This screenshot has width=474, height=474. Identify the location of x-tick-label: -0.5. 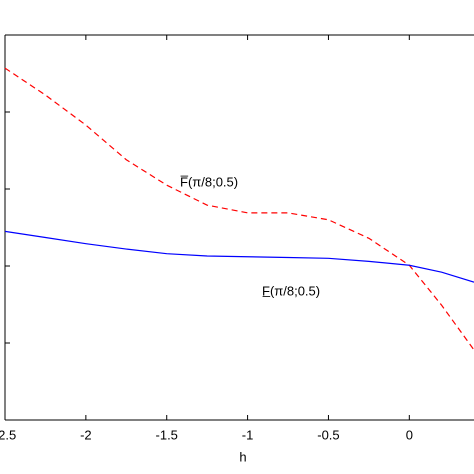
(328, 434).